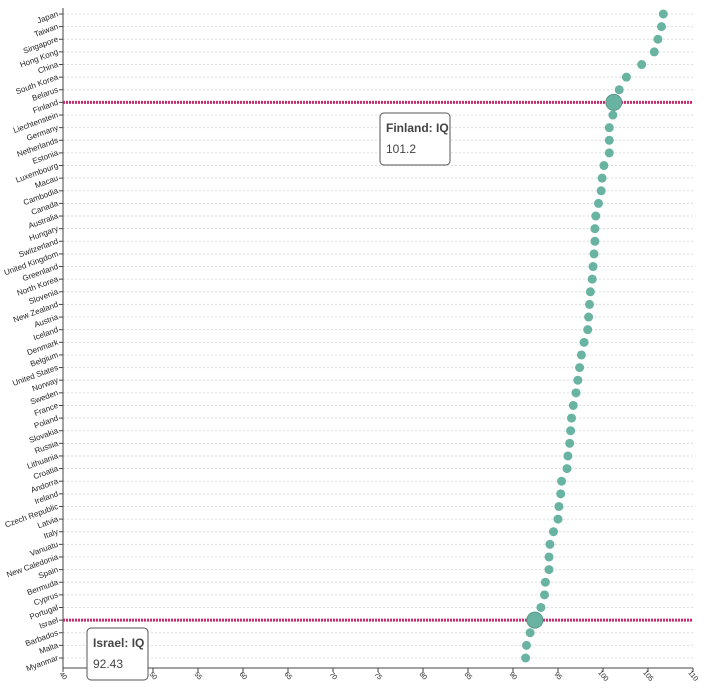 The width and height of the screenshot is (716, 695). I want to click on x-tick-label: 60, so click(243, 676).